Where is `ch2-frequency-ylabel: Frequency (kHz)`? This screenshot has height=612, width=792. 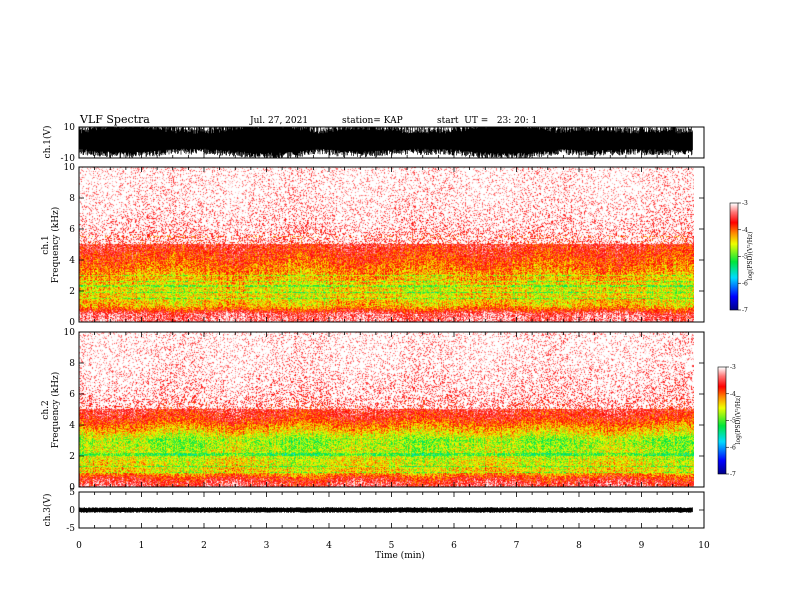 ch2-frequency-ylabel: Frequency (kHz) is located at coordinates (55, 410).